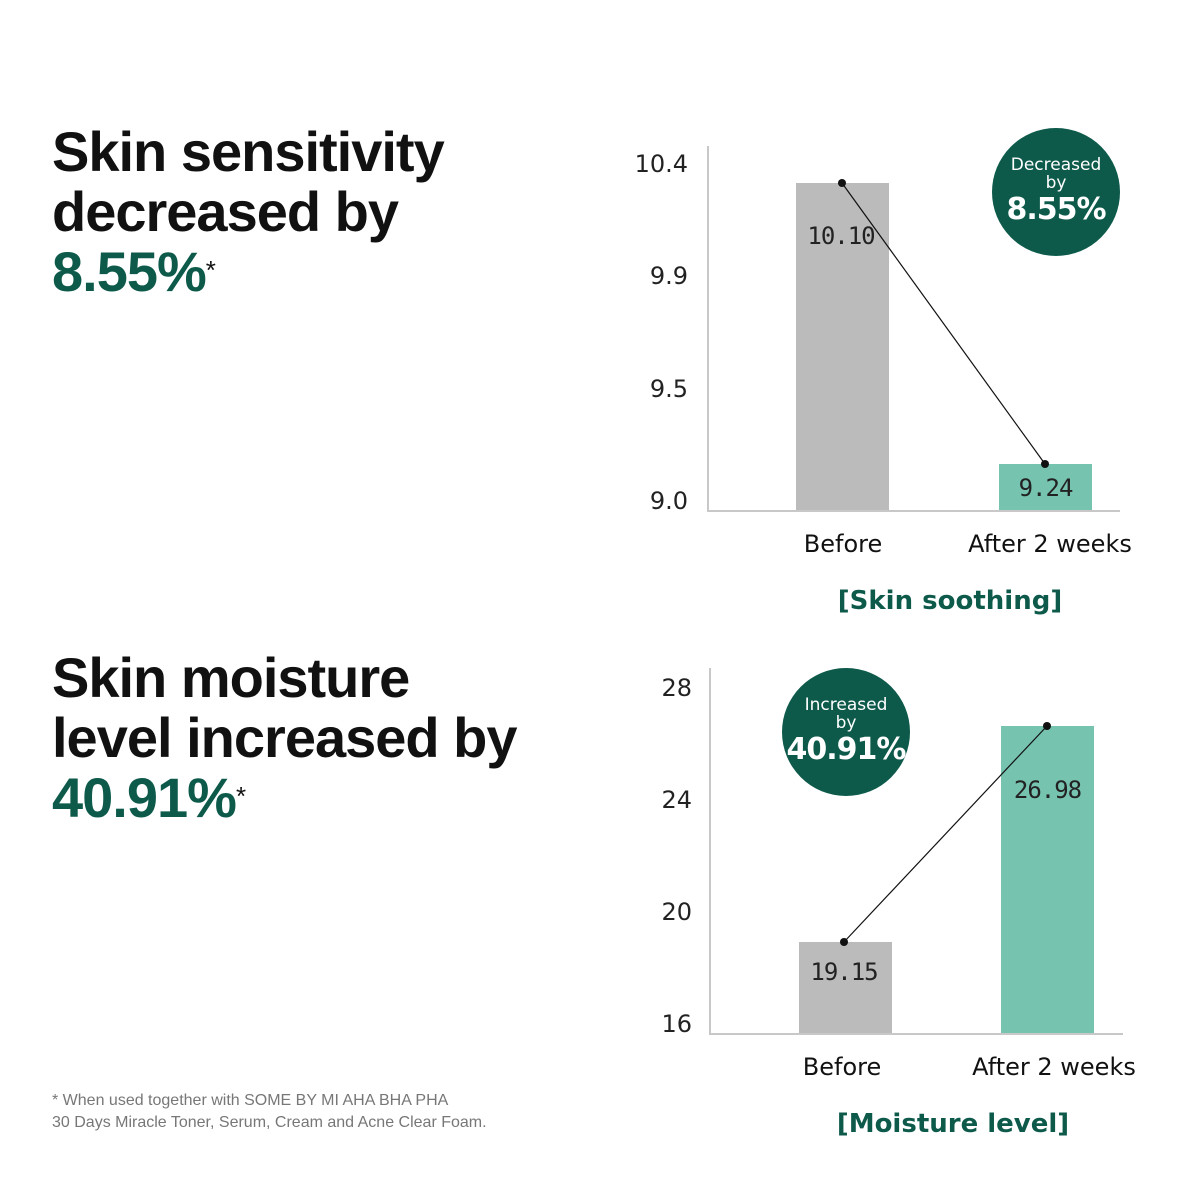  I want to click on y-tick: 28, so click(676, 688).